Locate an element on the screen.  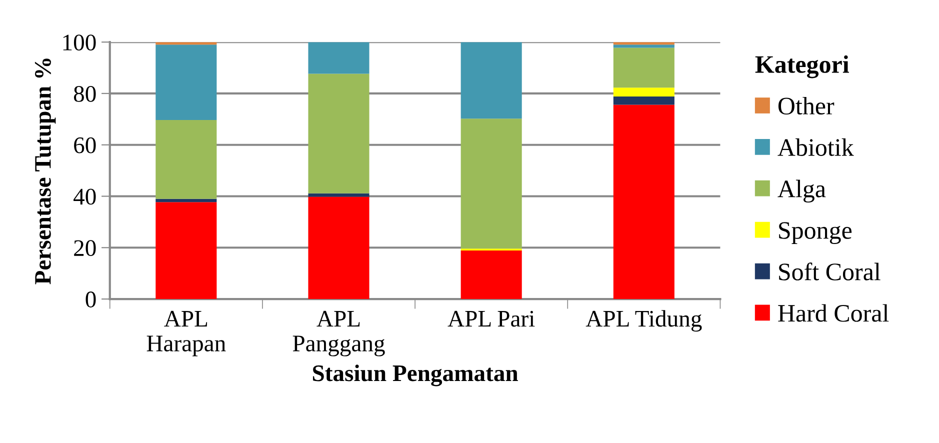
legend-label: Sponge is located at coordinates (815, 233).